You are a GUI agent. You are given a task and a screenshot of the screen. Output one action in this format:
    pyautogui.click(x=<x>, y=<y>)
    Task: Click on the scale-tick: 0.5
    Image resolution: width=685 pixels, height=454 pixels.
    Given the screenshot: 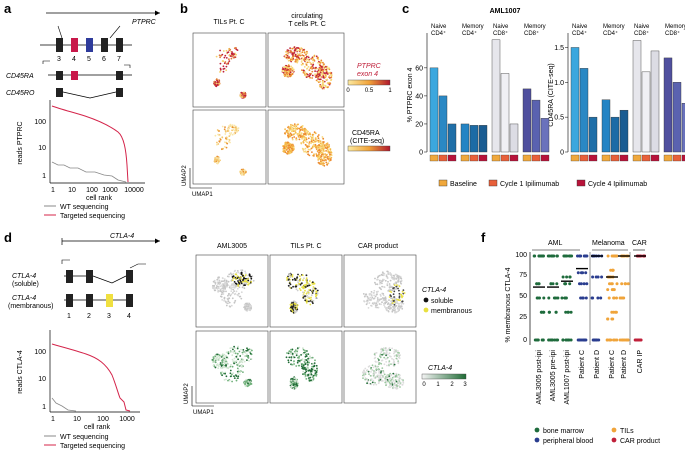 What is the action you would take?
    pyautogui.click(x=369, y=91)
    